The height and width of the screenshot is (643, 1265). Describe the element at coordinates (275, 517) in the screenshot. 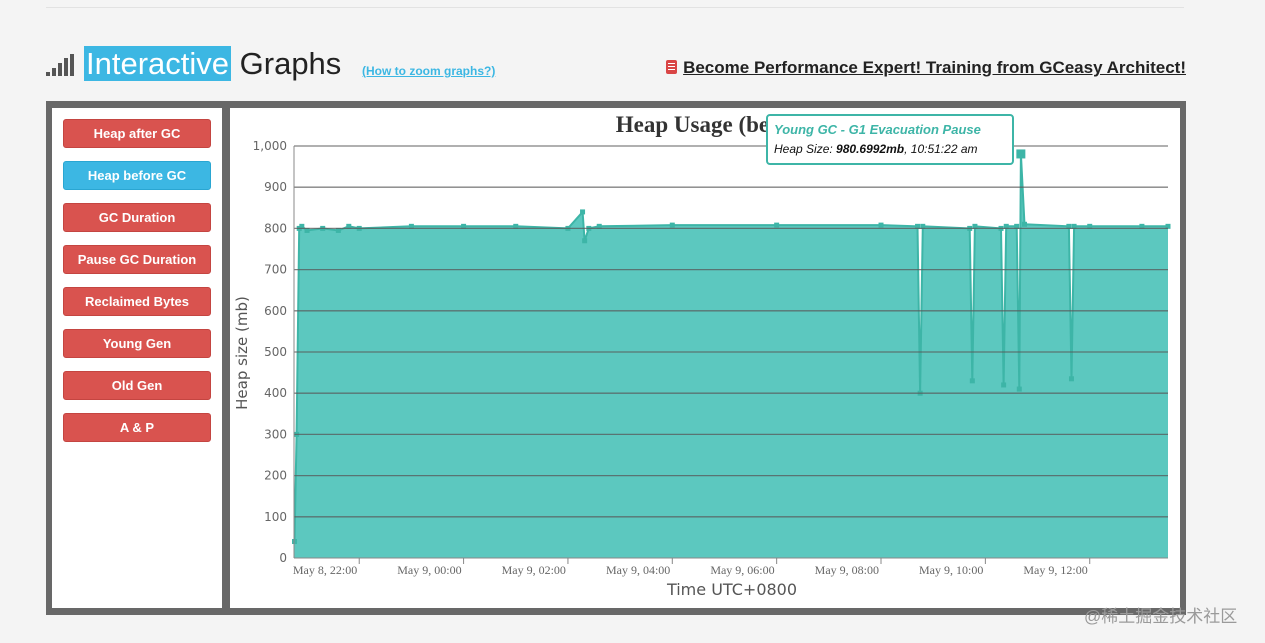

I see `y-tick-label: 100` at that location.